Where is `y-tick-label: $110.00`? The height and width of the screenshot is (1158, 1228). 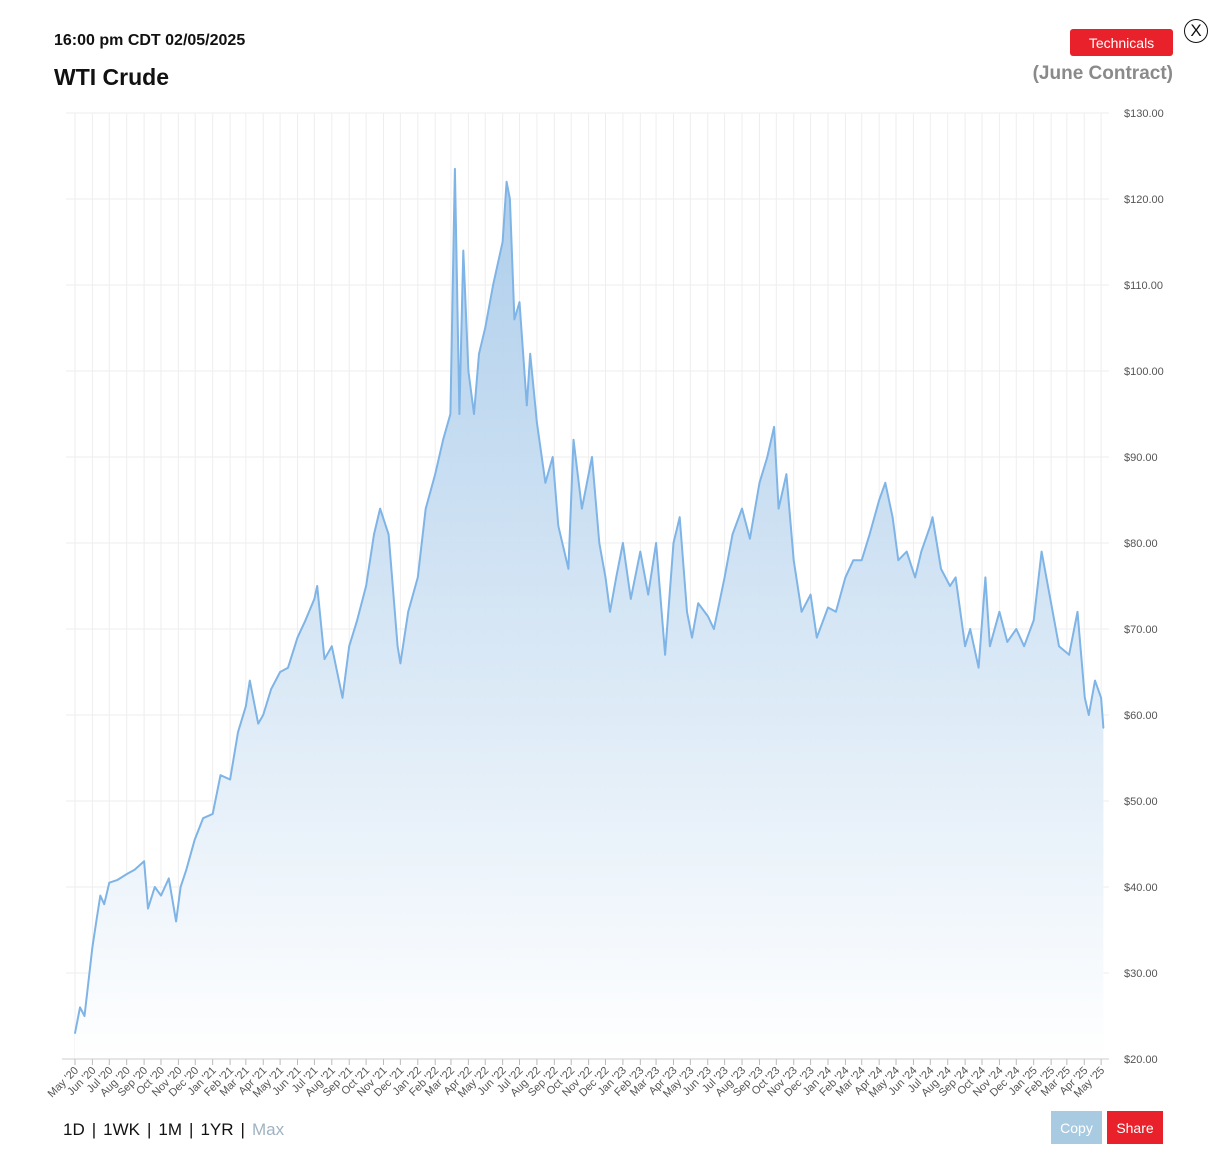
y-tick-label: $110.00 is located at coordinates (1143, 286).